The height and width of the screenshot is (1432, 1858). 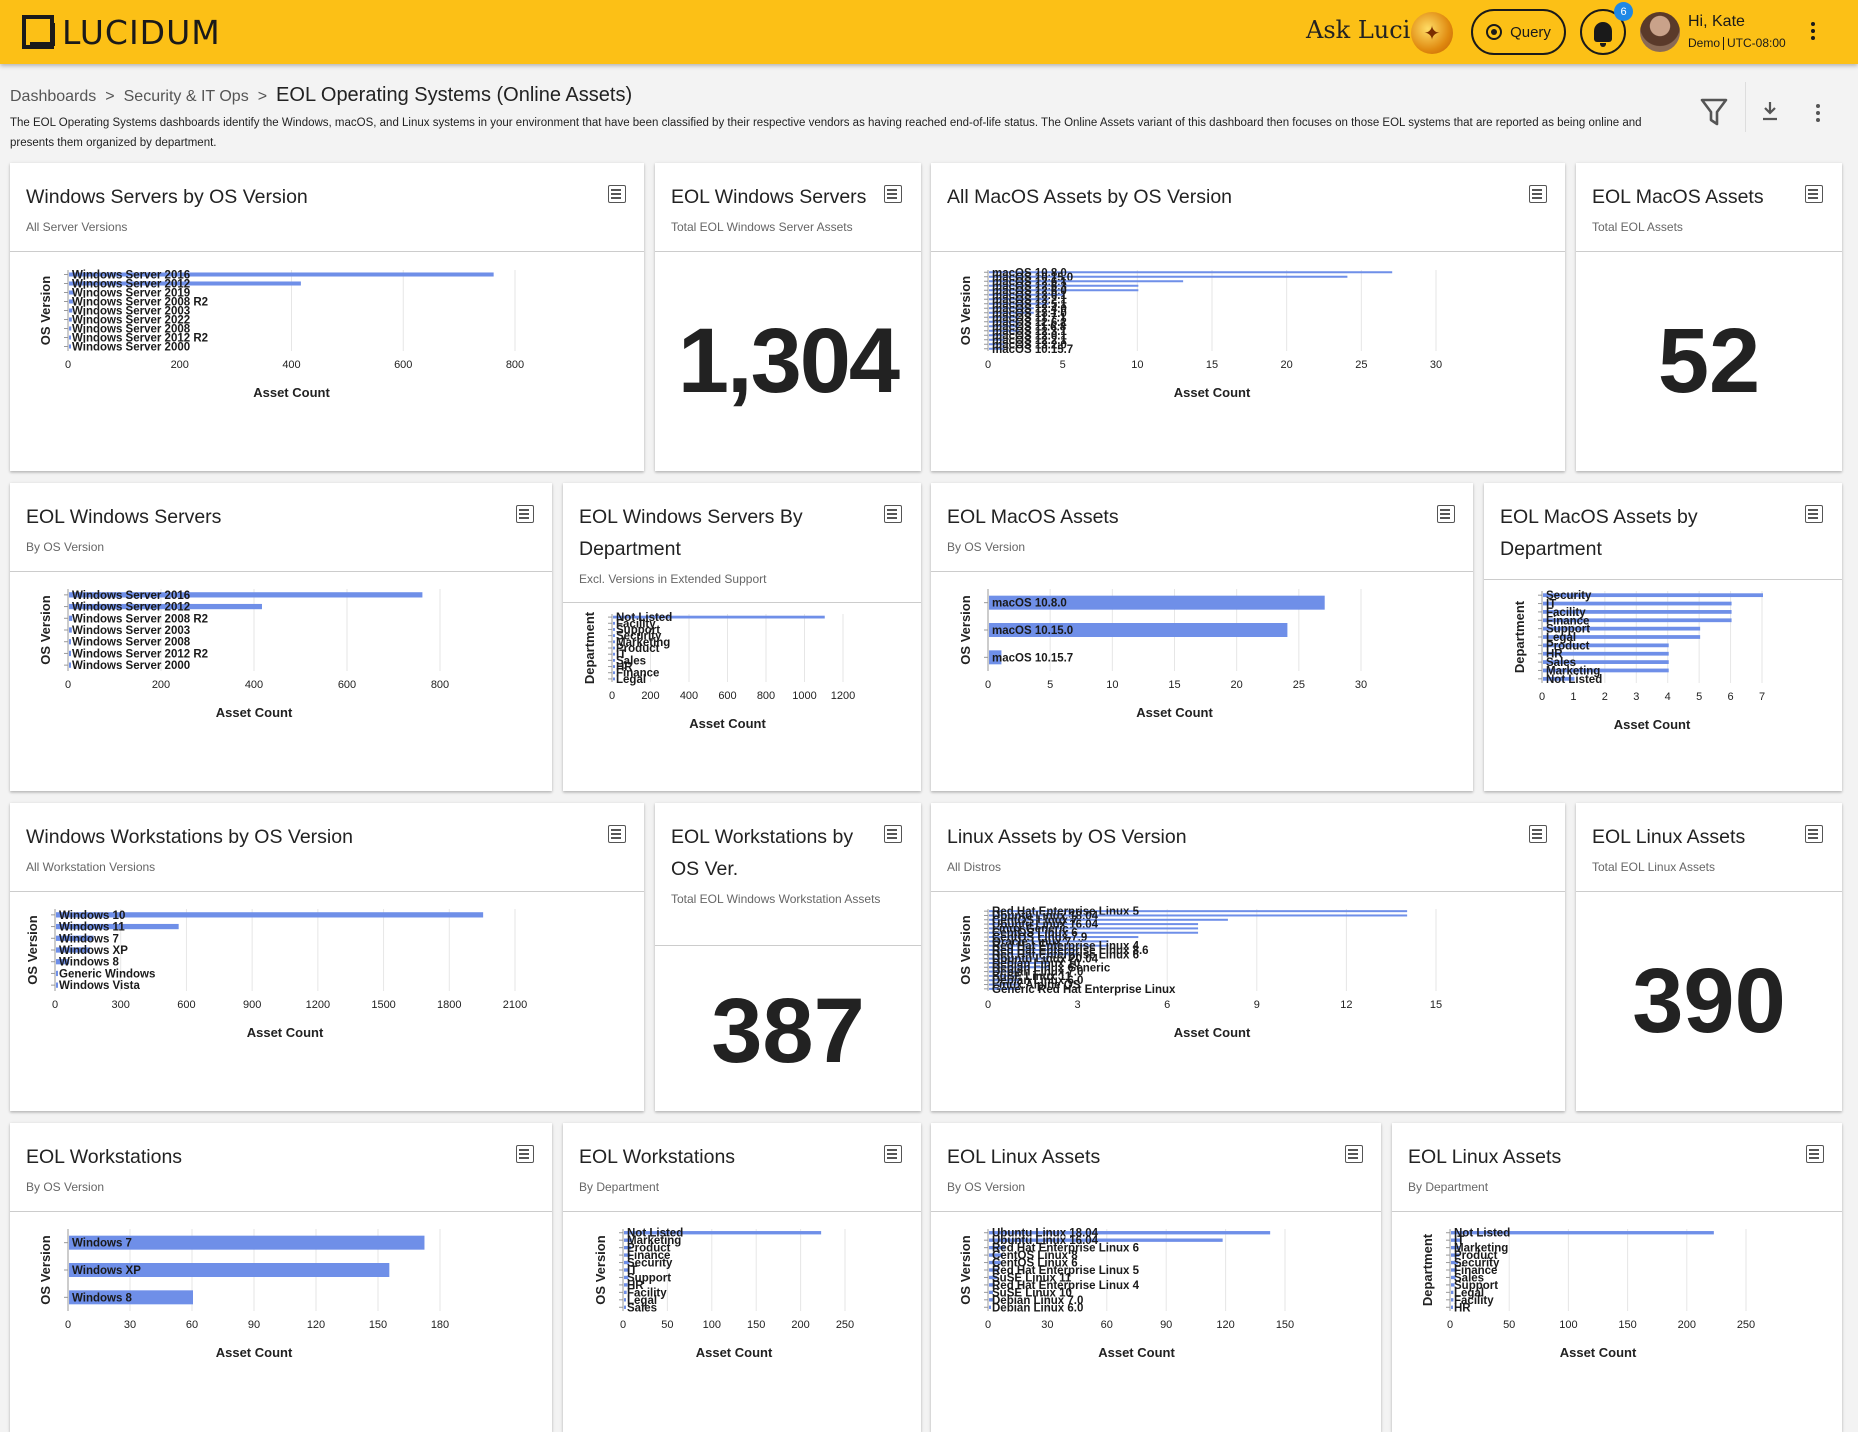 I want to click on filter-icon, so click(x=1714, y=112).